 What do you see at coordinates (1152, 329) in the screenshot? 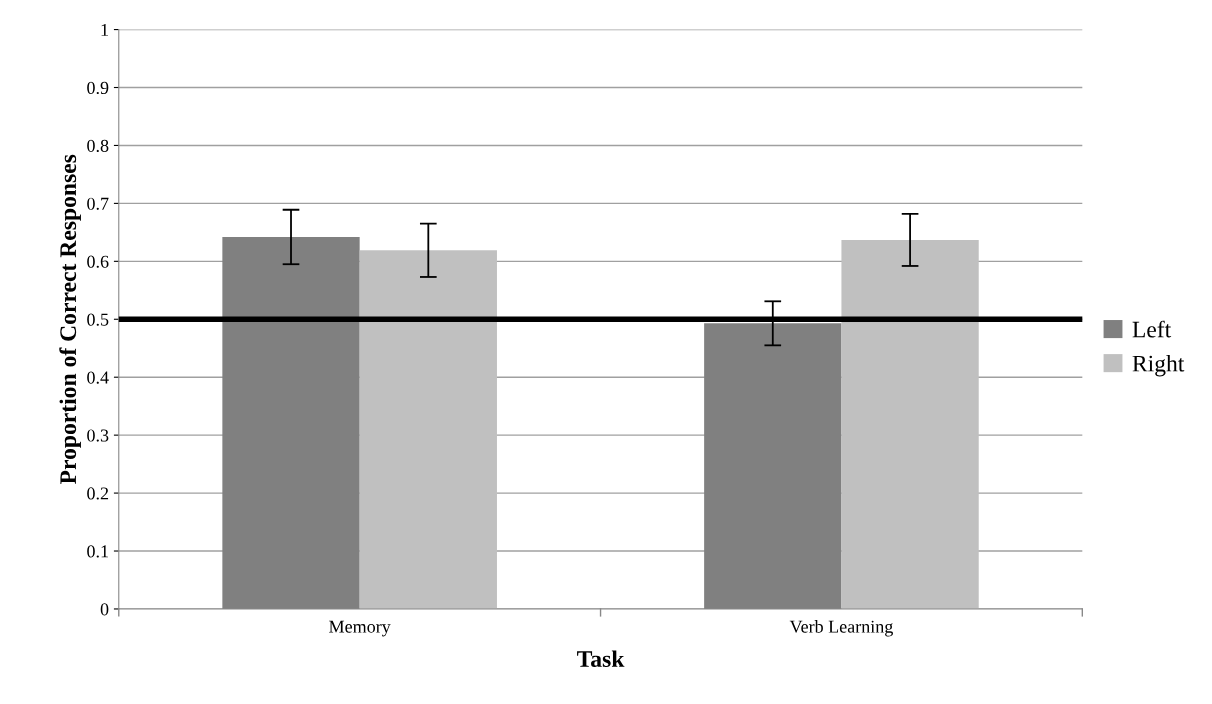
I see `legend-label: Left` at bounding box center [1152, 329].